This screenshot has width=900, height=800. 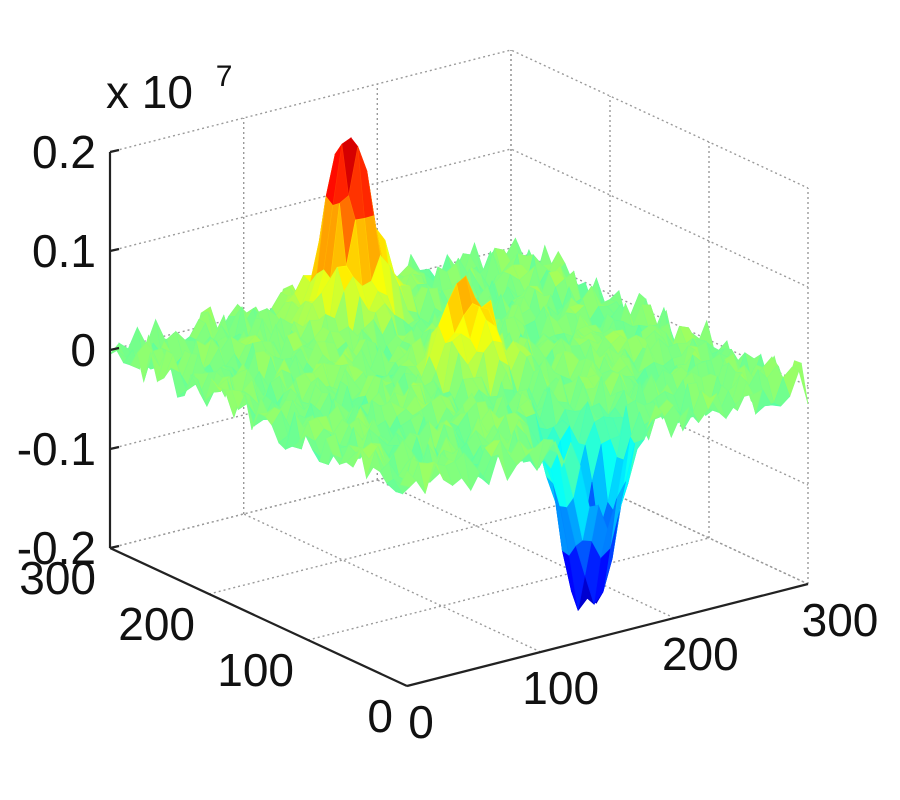 I want to click on x-tick-label: 0, so click(x=421, y=722).